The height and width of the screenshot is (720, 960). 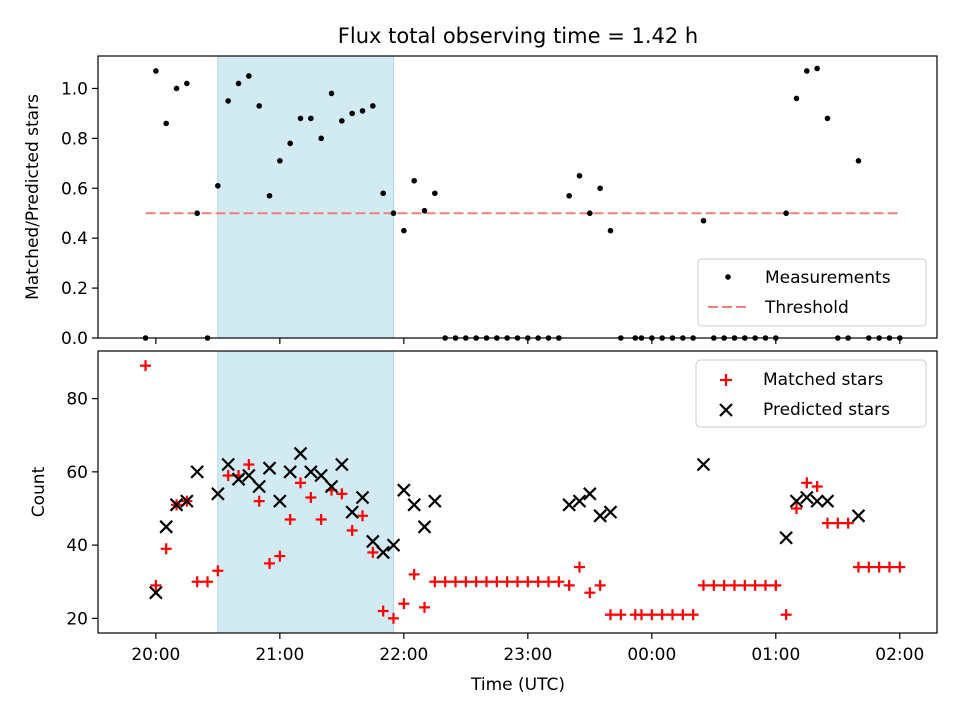 What do you see at coordinates (651, 655) in the screenshot?
I see `x-tick-label: 00:00` at bounding box center [651, 655].